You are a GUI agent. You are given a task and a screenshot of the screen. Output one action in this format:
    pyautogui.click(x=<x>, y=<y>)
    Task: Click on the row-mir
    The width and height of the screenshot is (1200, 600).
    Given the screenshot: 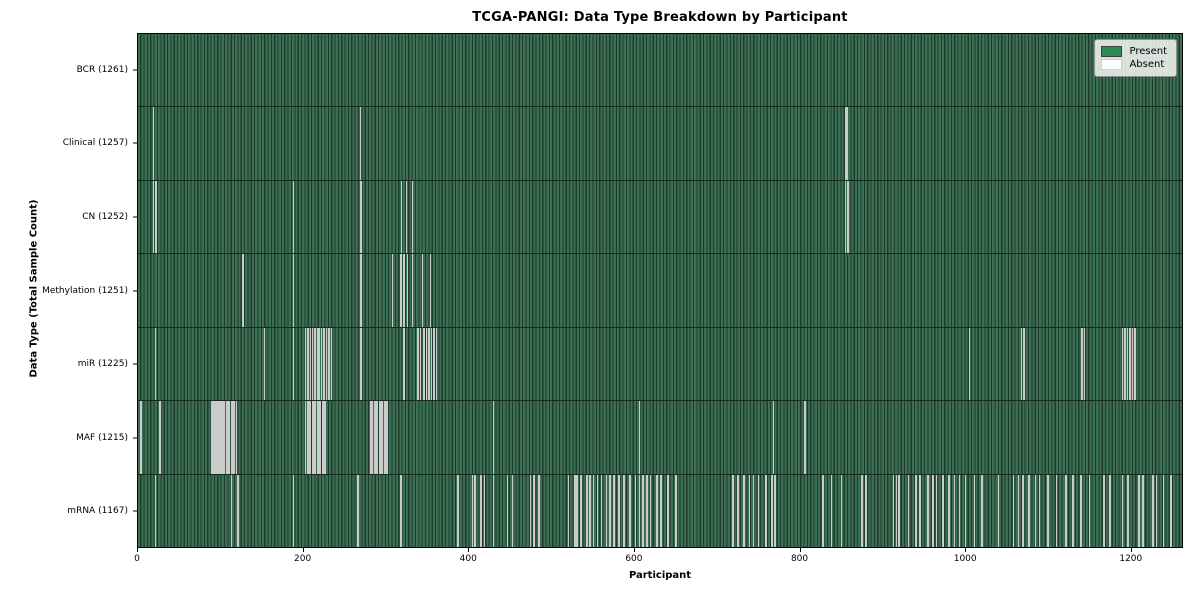 What is the action you would take?
    pyautogui.click(x=660, y=364)
    